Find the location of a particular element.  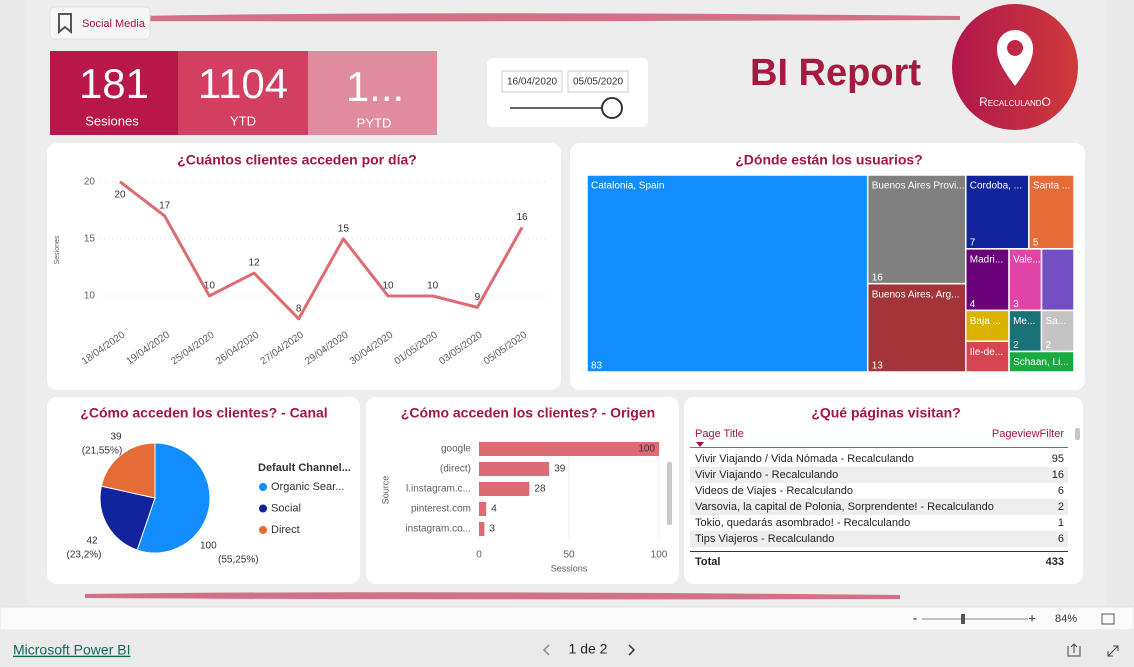

chart-title: ¿Cómo acceden los clientes? - Canal is located at coordinates (203, 413).